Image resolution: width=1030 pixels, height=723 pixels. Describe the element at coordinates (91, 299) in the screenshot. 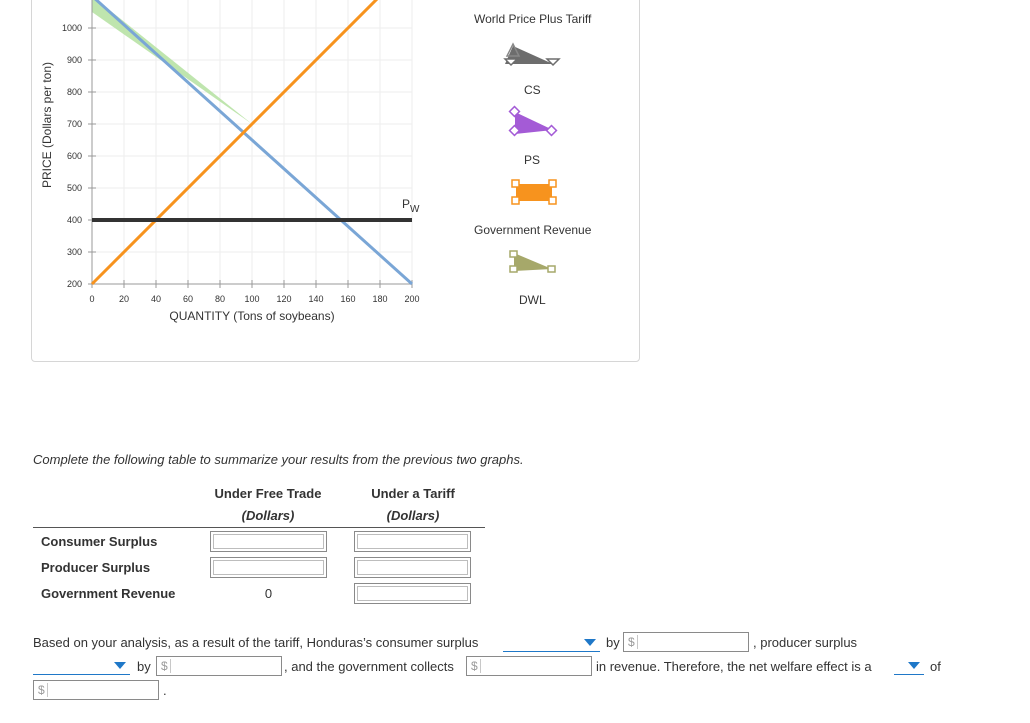

I see `x-tick-label: 0` at that location.